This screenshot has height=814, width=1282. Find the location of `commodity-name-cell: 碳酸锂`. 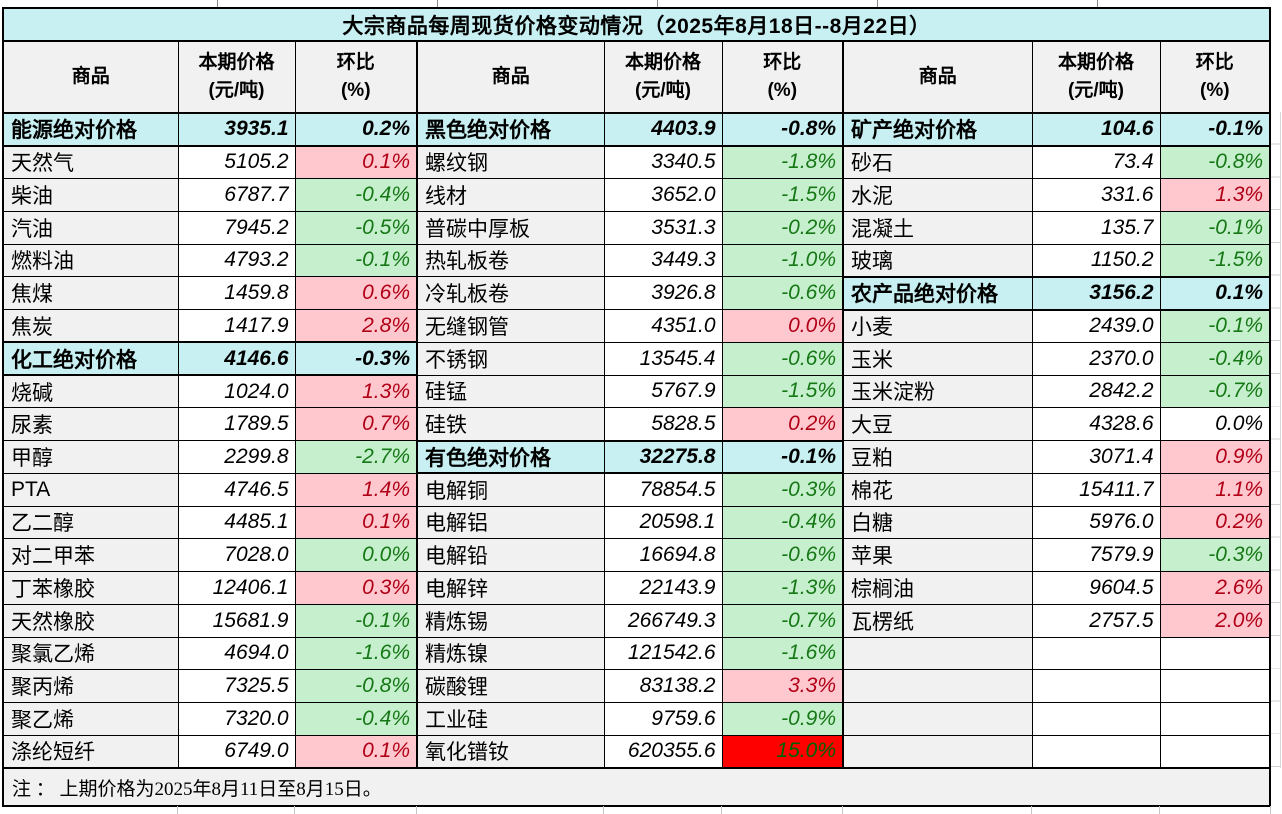

commodity-name-cell: 碳酸锂 is located at coordinates (510, 686).